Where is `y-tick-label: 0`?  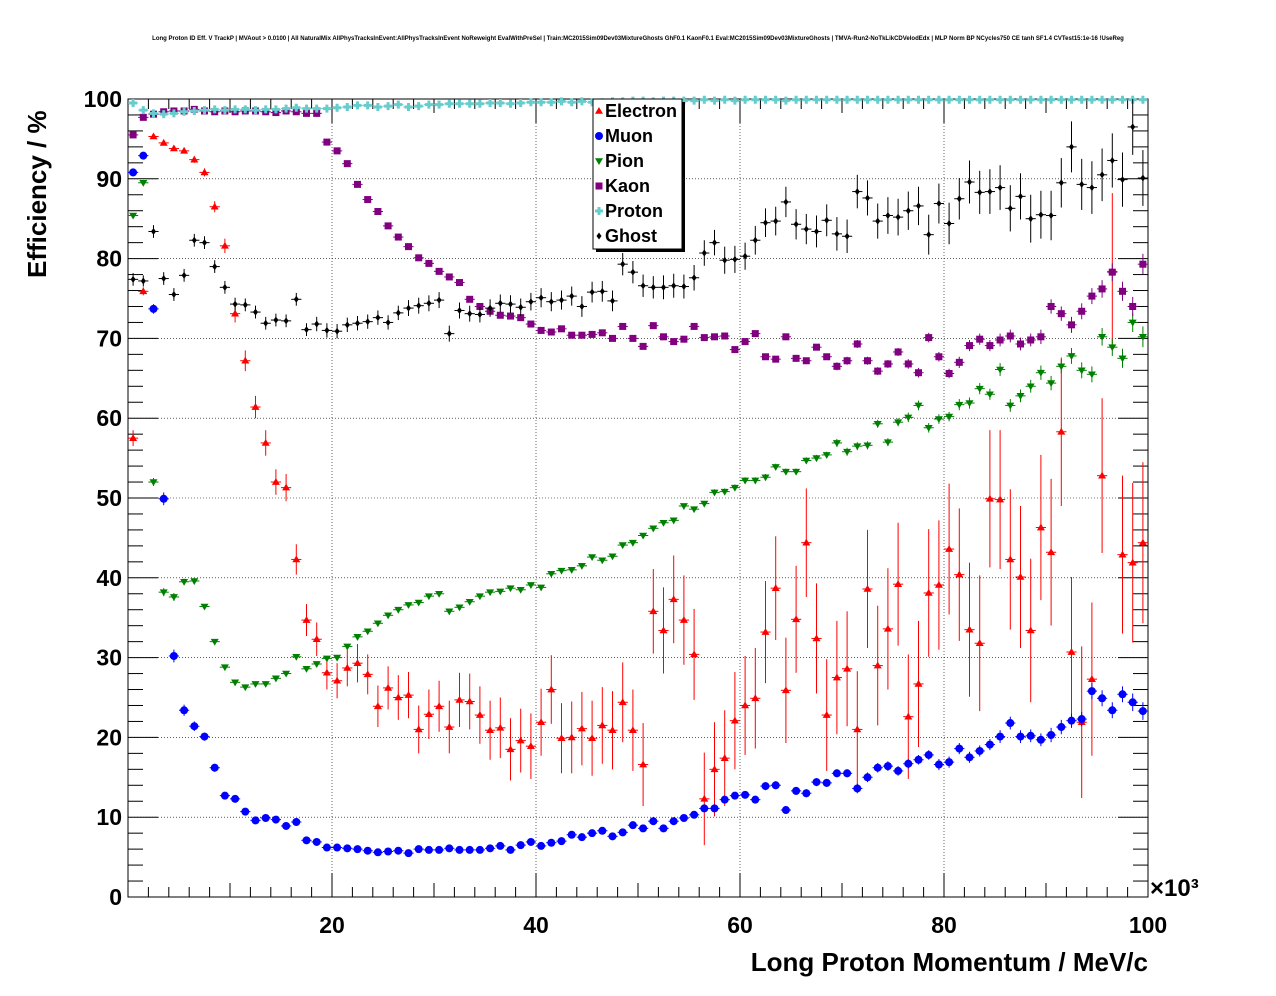 y-tick-label: 0 is located at coordinates (115, 897).